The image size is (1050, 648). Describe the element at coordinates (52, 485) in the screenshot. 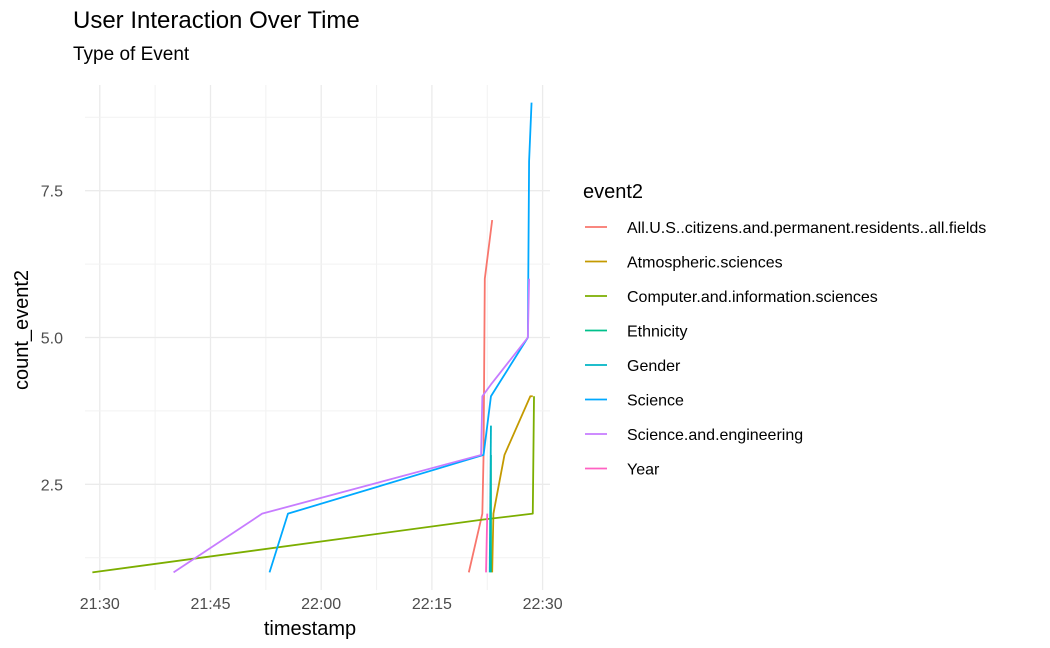

I see `y-tick-label: 2.5` at that location.